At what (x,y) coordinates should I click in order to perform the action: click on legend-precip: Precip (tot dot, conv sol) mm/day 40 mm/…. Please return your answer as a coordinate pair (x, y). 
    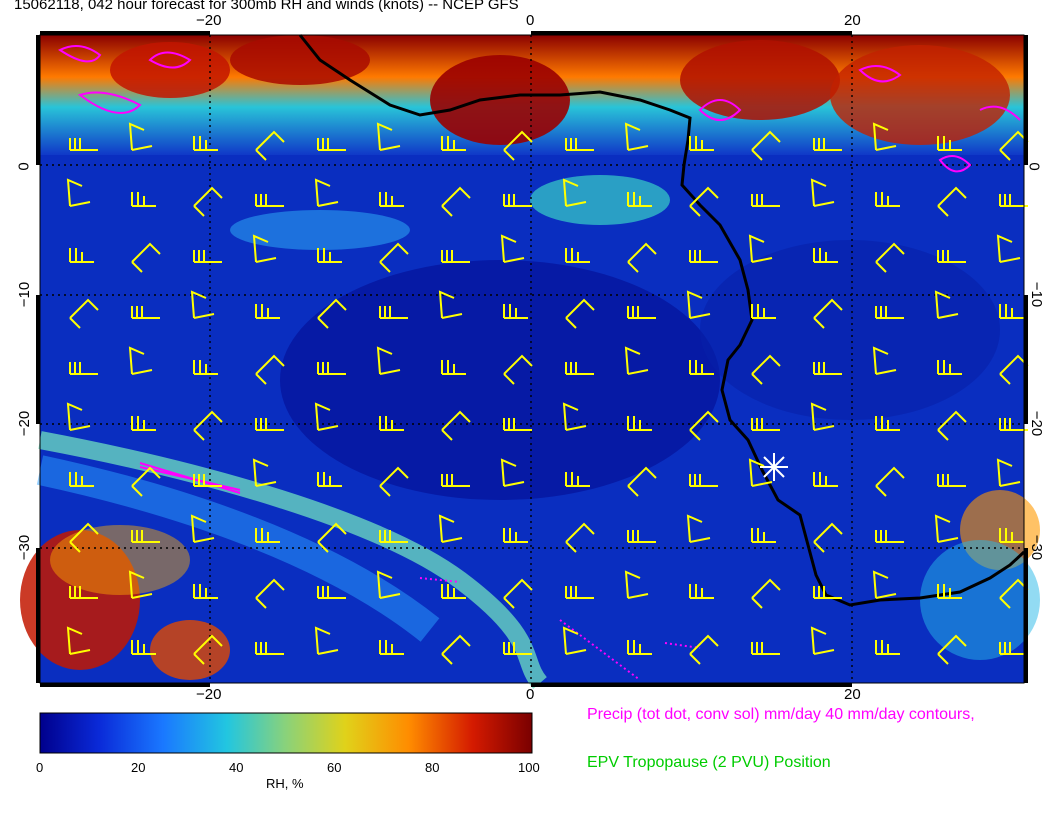
    Looking at the image, I should click on (781, 714).